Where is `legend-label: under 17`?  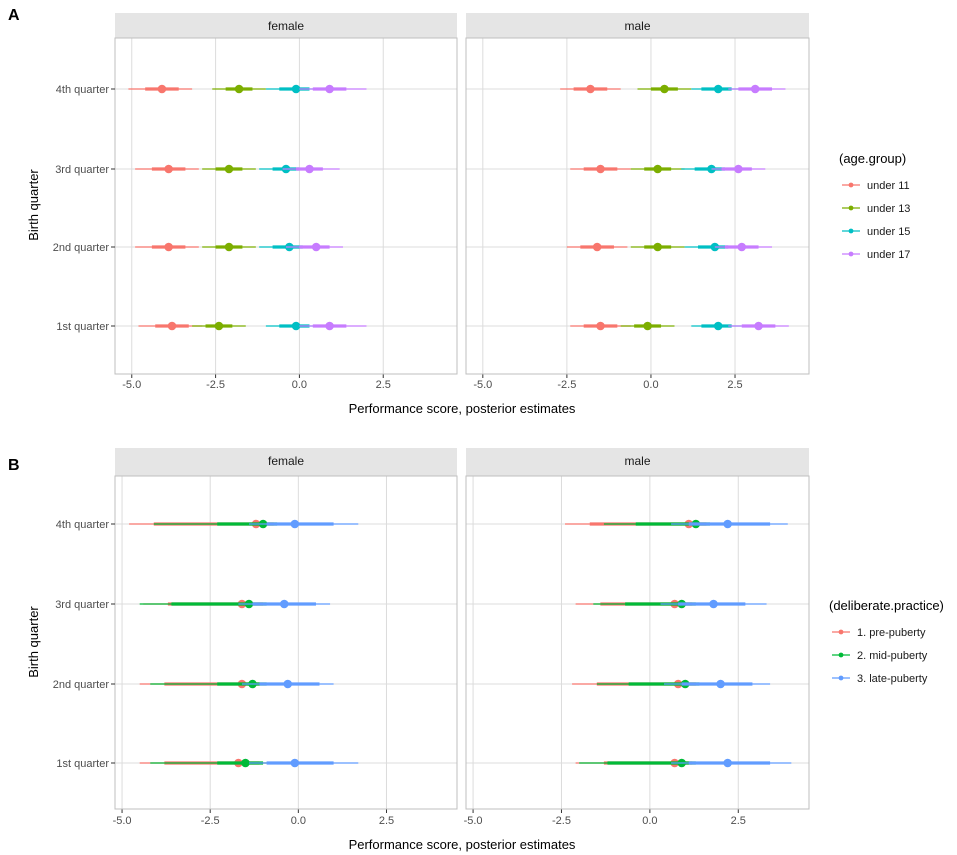 legend-label: under 17 is located at coordinates (888, 255).